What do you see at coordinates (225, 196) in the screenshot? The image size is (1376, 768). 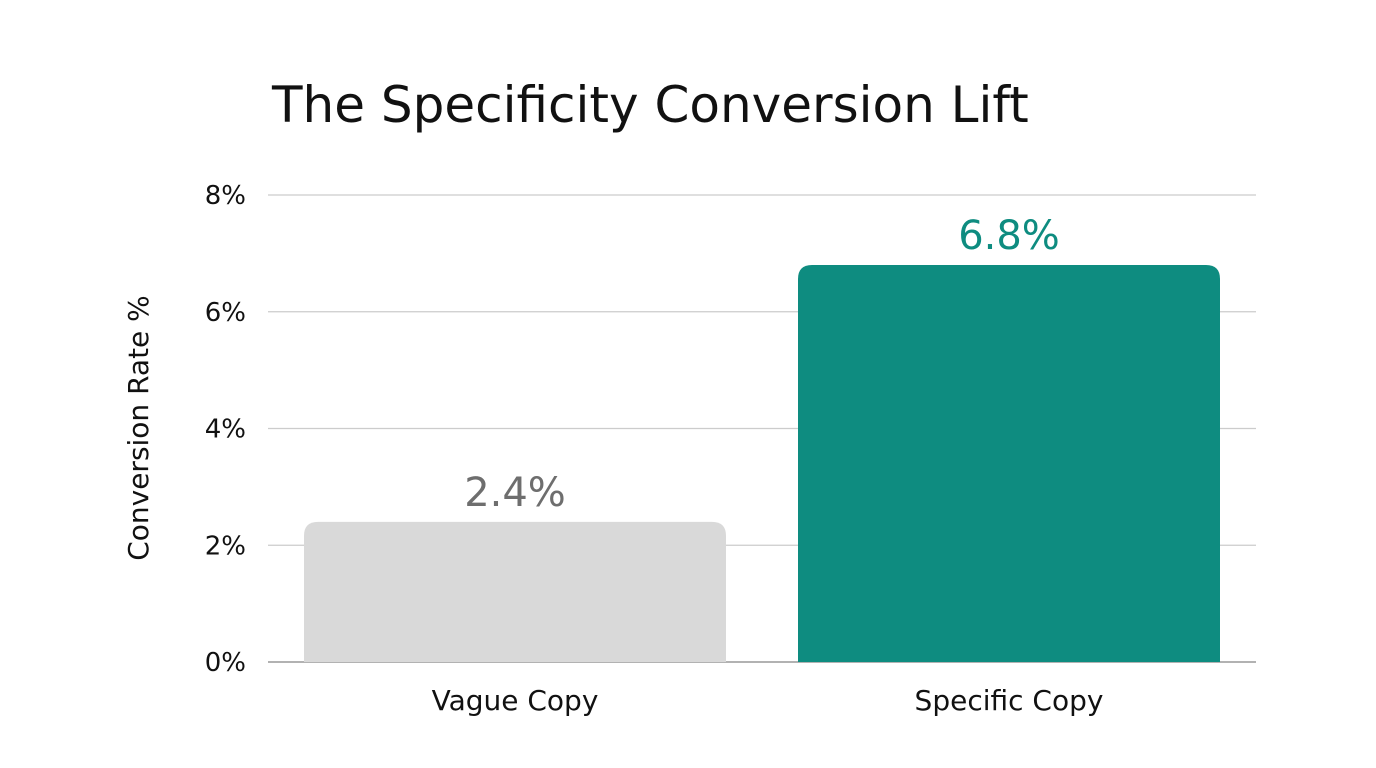 I see `y-tick-label: 8%` at bounding box center [225, 196].